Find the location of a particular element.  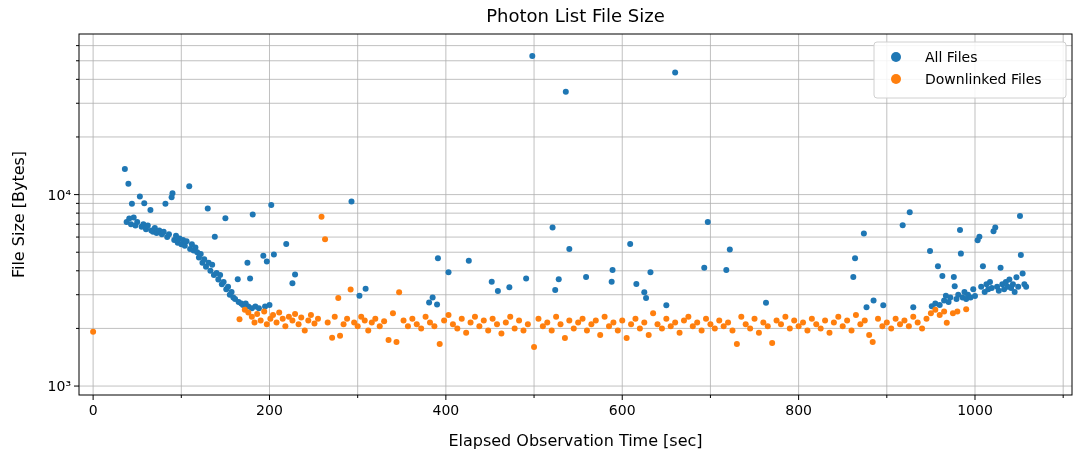

chart-title: Photon List File Size is located at coordinates (575, 15).